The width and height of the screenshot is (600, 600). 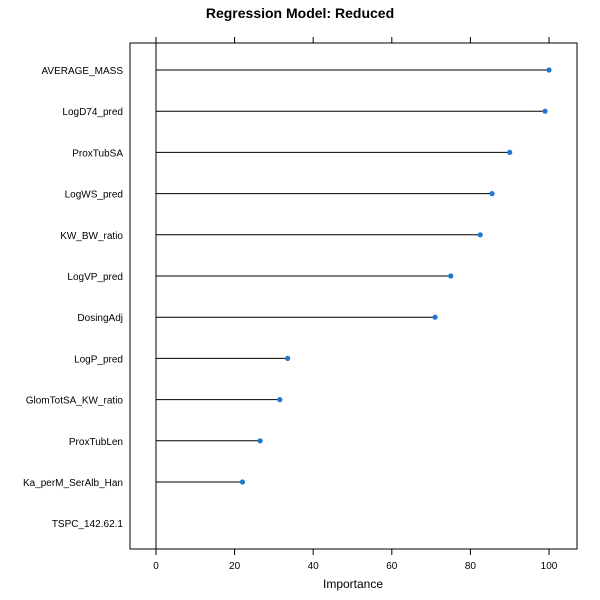 I want to click on x-axis-label: Importance, so click(x=353, y=584).